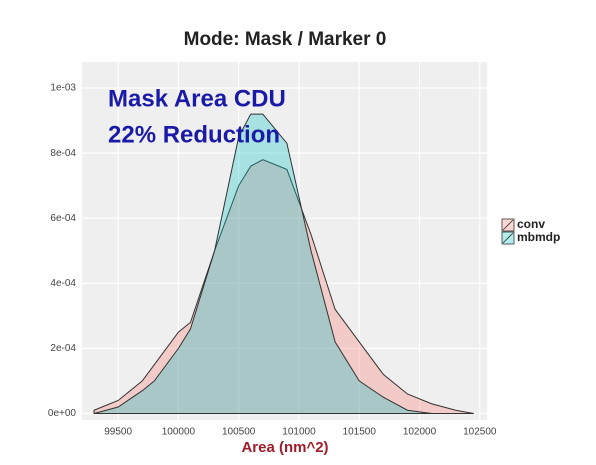 The image size is (596, 465). I want to click on annotation: Mask Area CDU, so click(197, 98).